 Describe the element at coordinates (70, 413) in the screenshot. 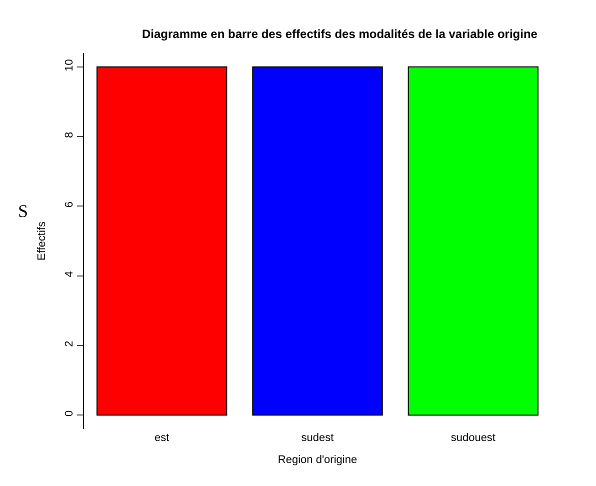

I see `y-tick-label: 0` at that location.